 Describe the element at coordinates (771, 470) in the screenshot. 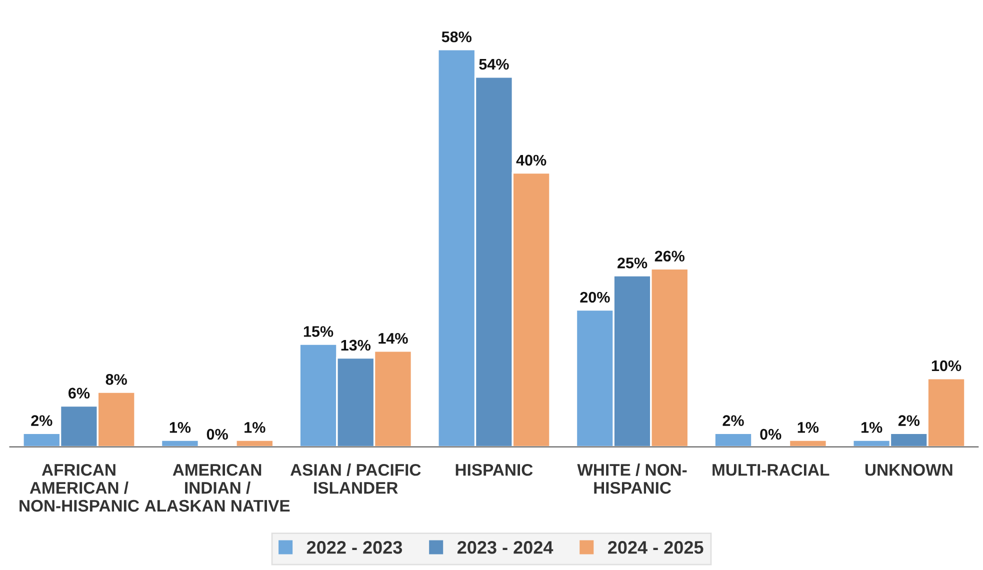

I see `x-tick-label: MULTI-RACIAL` at that location.